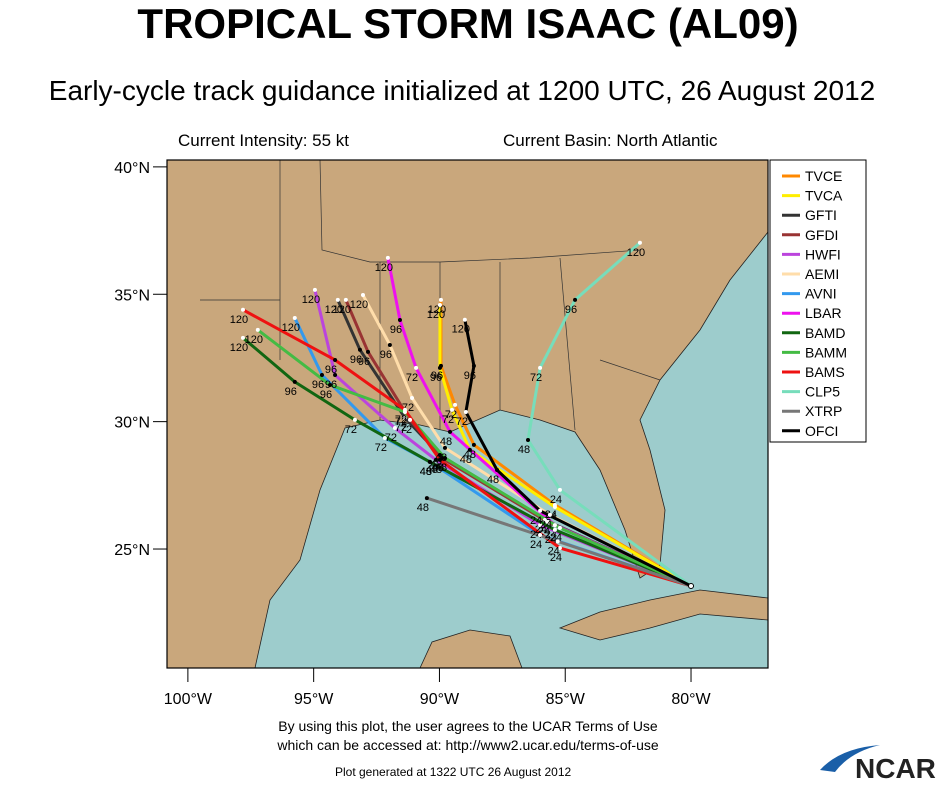  I want to click on cuba, so click(663, 615).